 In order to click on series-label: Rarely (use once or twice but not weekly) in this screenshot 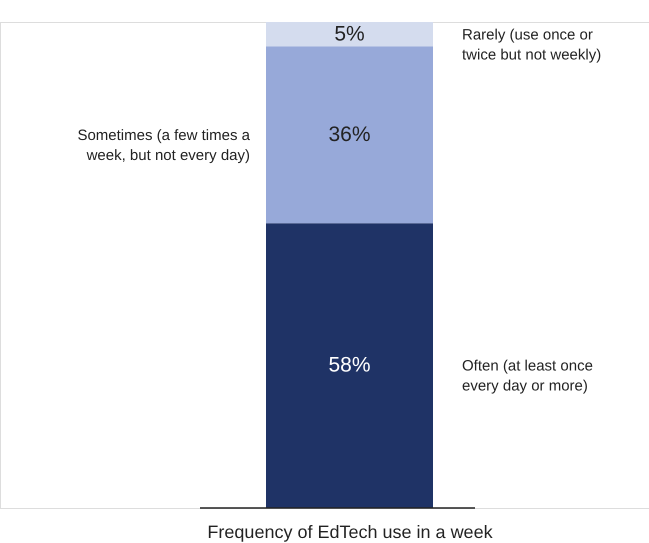, I will do `click(532, 45)`.